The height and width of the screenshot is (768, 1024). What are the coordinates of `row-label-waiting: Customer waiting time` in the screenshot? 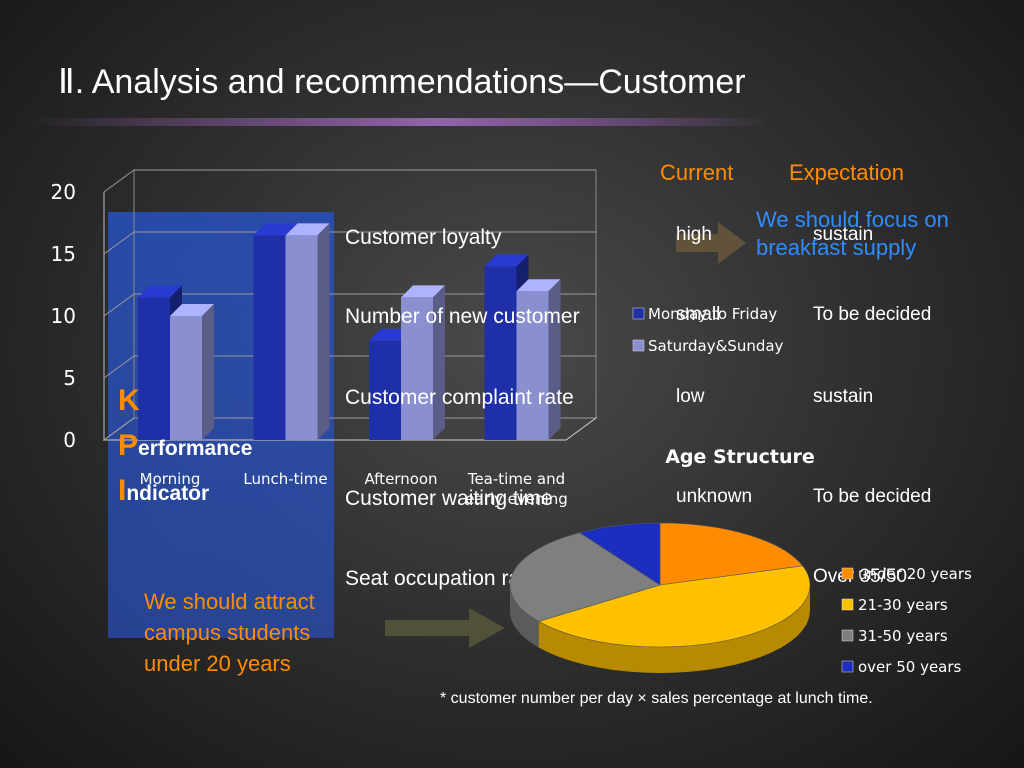 It's located at (449, 498).